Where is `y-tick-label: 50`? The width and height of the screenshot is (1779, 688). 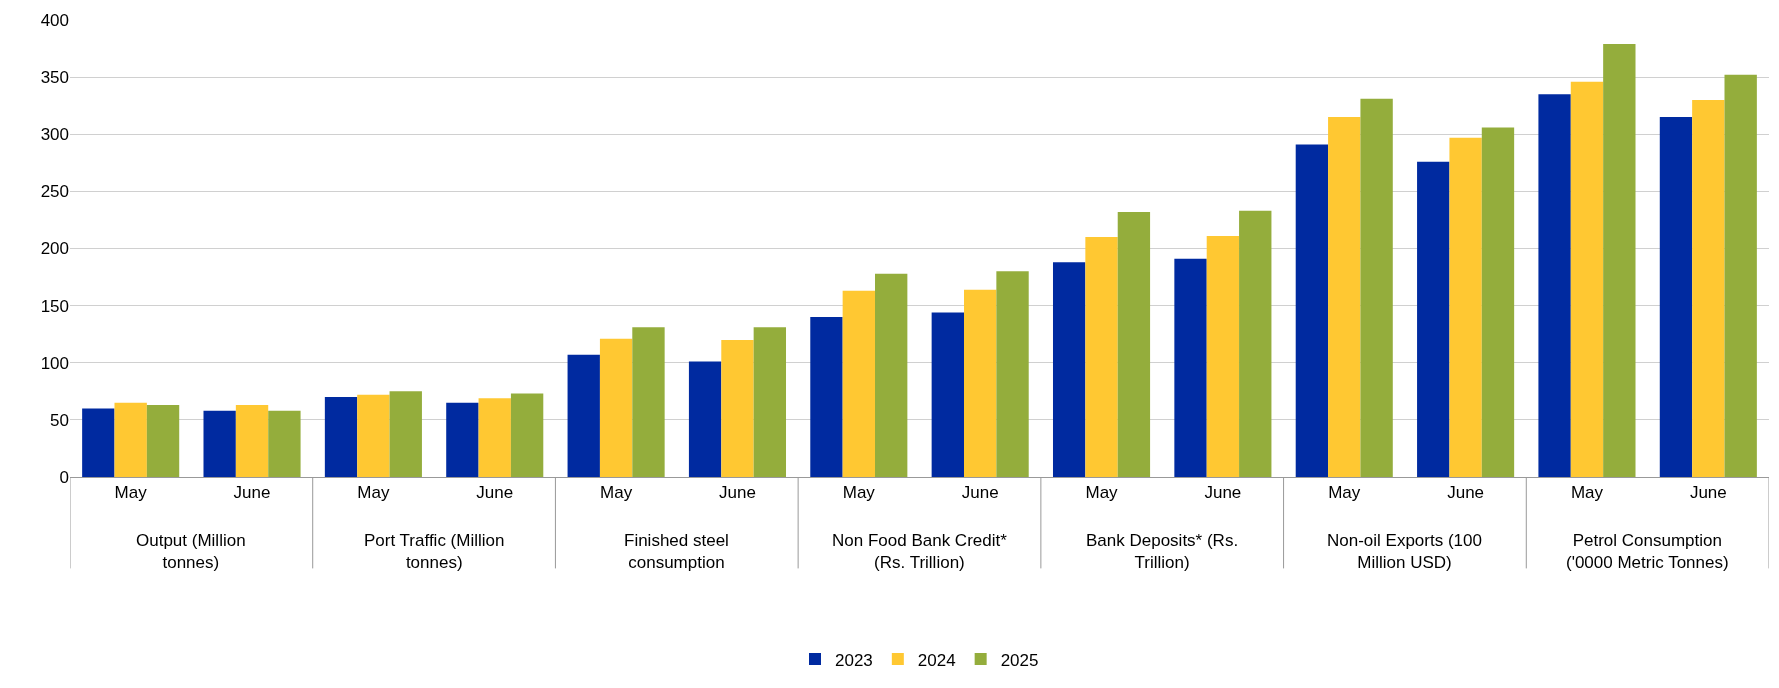 y-tick-label: 50 is located at coordinates (59, 420).